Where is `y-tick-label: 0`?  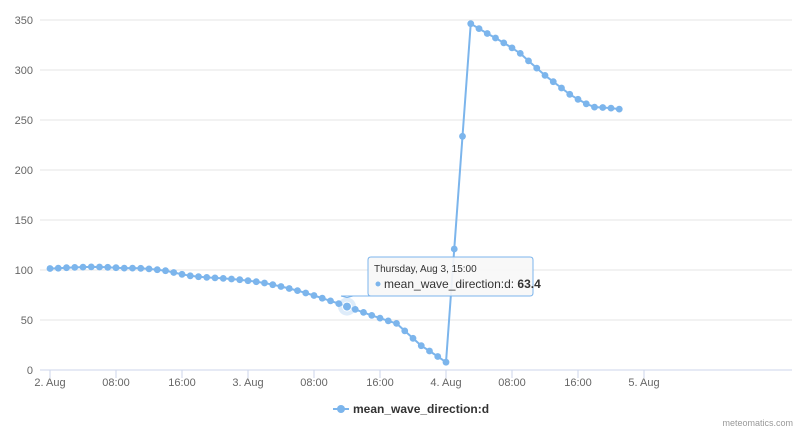
y-tick-label: 0 is located at coordinates (30, 371).